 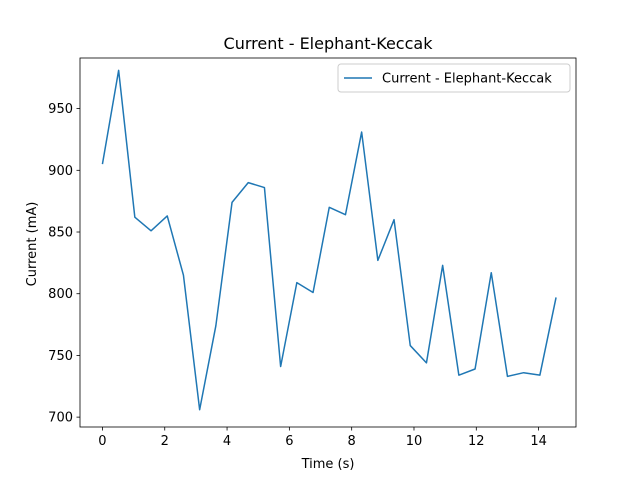 What do you see at coordinates (538, 441) in the screenshot?
I see `x-tick-label: 14` at bounding box center [538, 441].